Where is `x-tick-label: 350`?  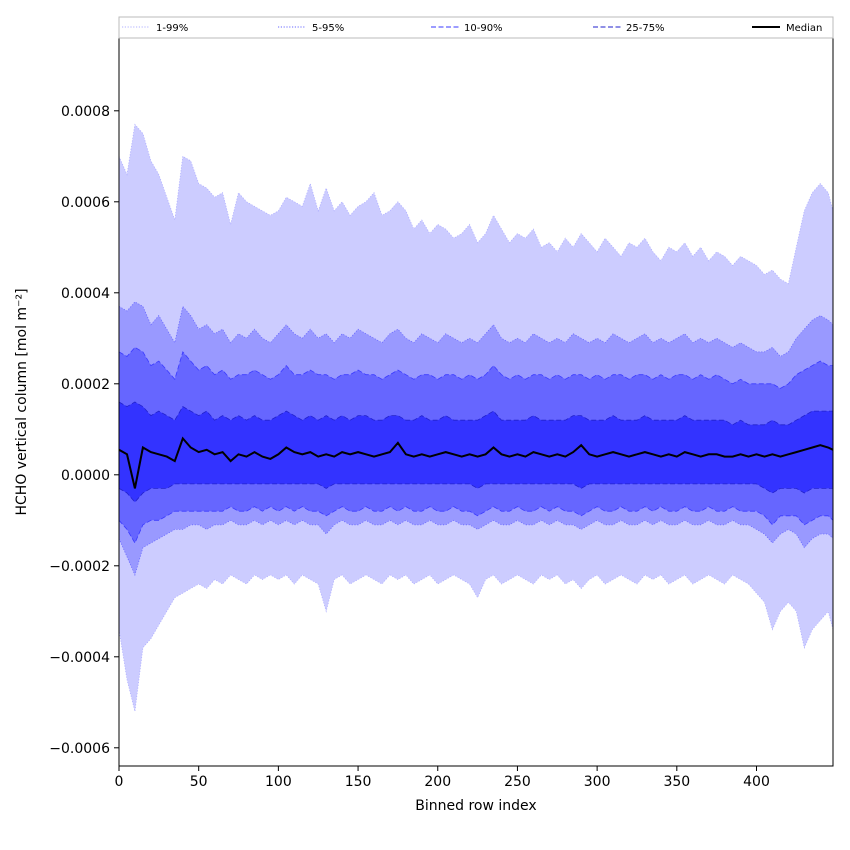 x-tick-label: 350 is located at coordinates (676, 782).